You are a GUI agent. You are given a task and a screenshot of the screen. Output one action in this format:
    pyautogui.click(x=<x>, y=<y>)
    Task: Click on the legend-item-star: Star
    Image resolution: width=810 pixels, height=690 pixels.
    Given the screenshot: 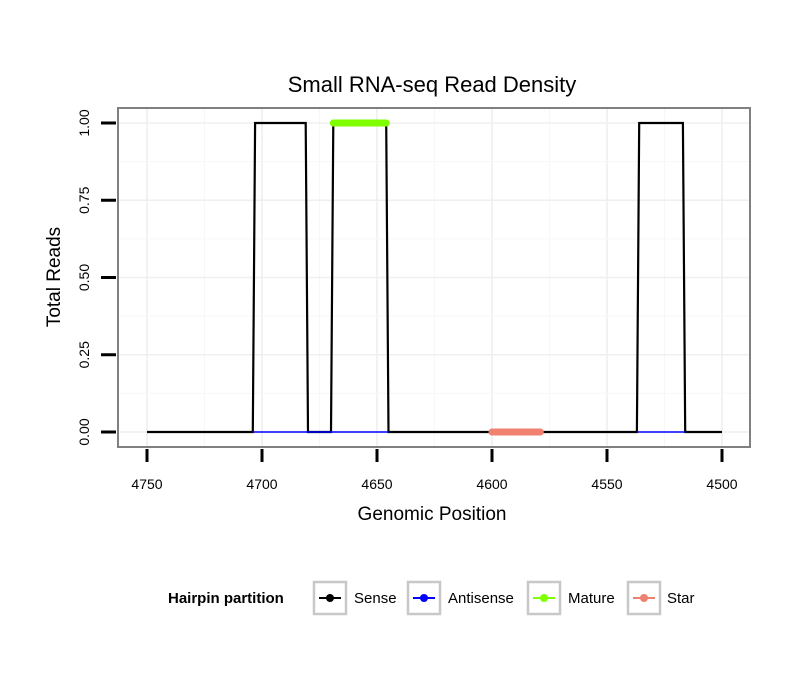 What is the action you would take?
    pyautogui.click(x=660, y=598)
    